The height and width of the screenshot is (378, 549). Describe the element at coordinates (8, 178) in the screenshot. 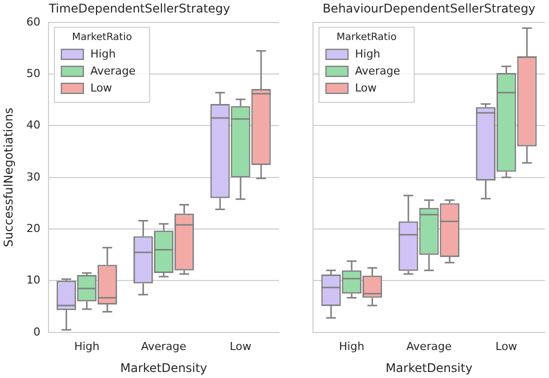

I see `y-axis-title: SuccessfulNegotiations` at that location.